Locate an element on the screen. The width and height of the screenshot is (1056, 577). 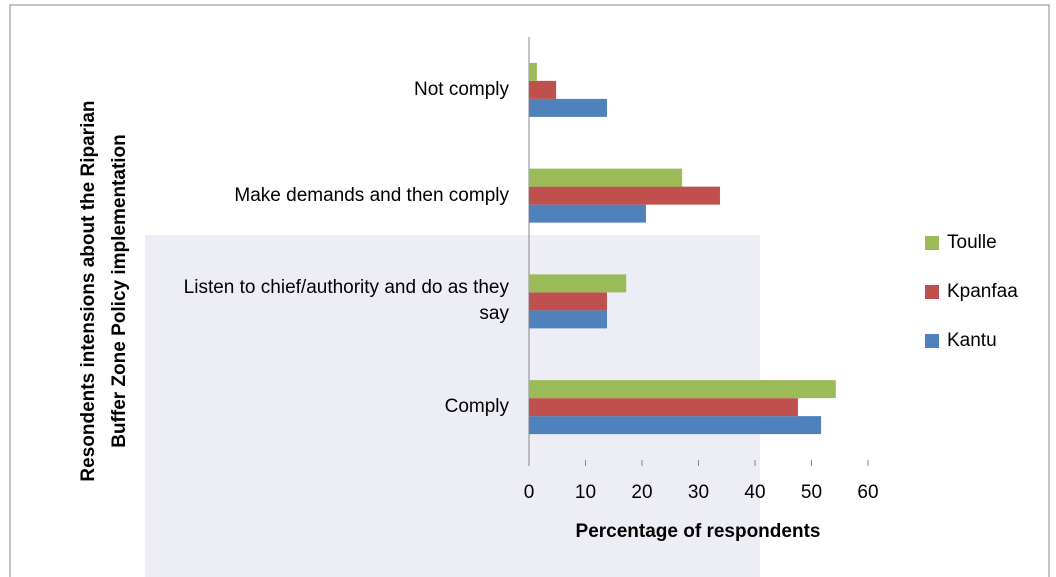
y-tick-label: Comply is located at coordinates (476, 407).